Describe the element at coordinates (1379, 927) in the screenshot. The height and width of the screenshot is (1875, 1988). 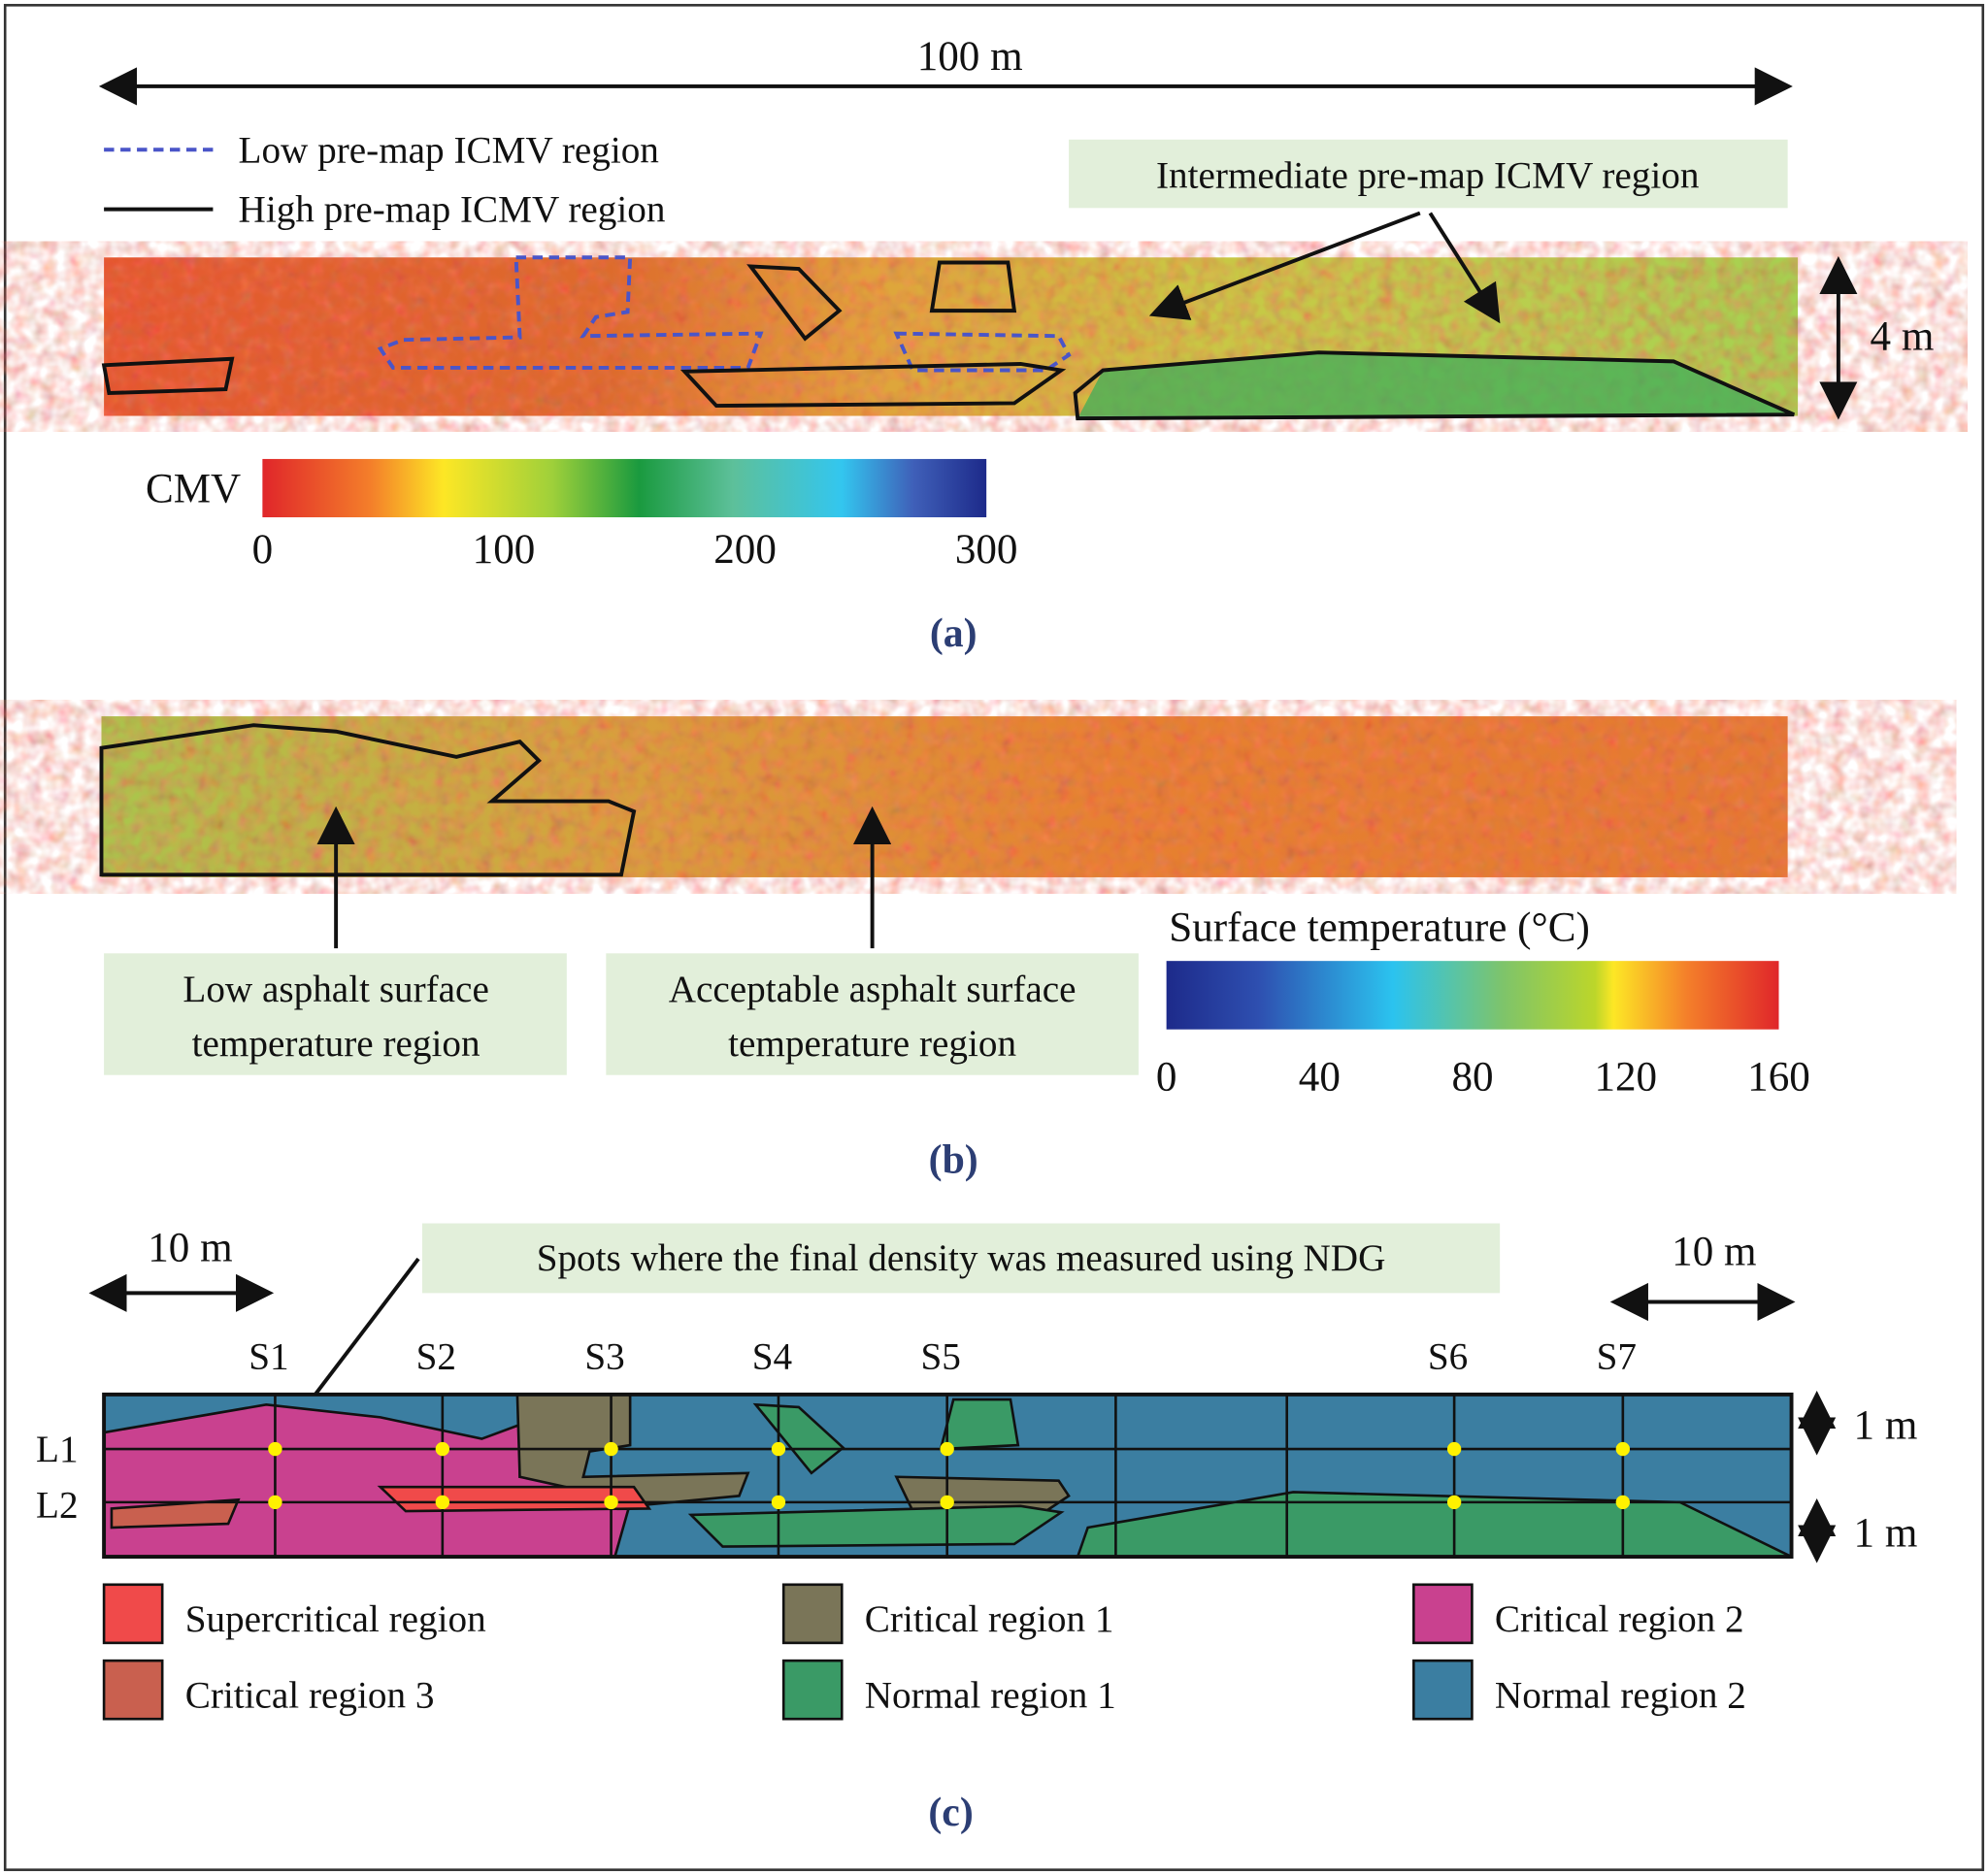
I see `colorbar-label: Surface temperature (°C)` at that location.